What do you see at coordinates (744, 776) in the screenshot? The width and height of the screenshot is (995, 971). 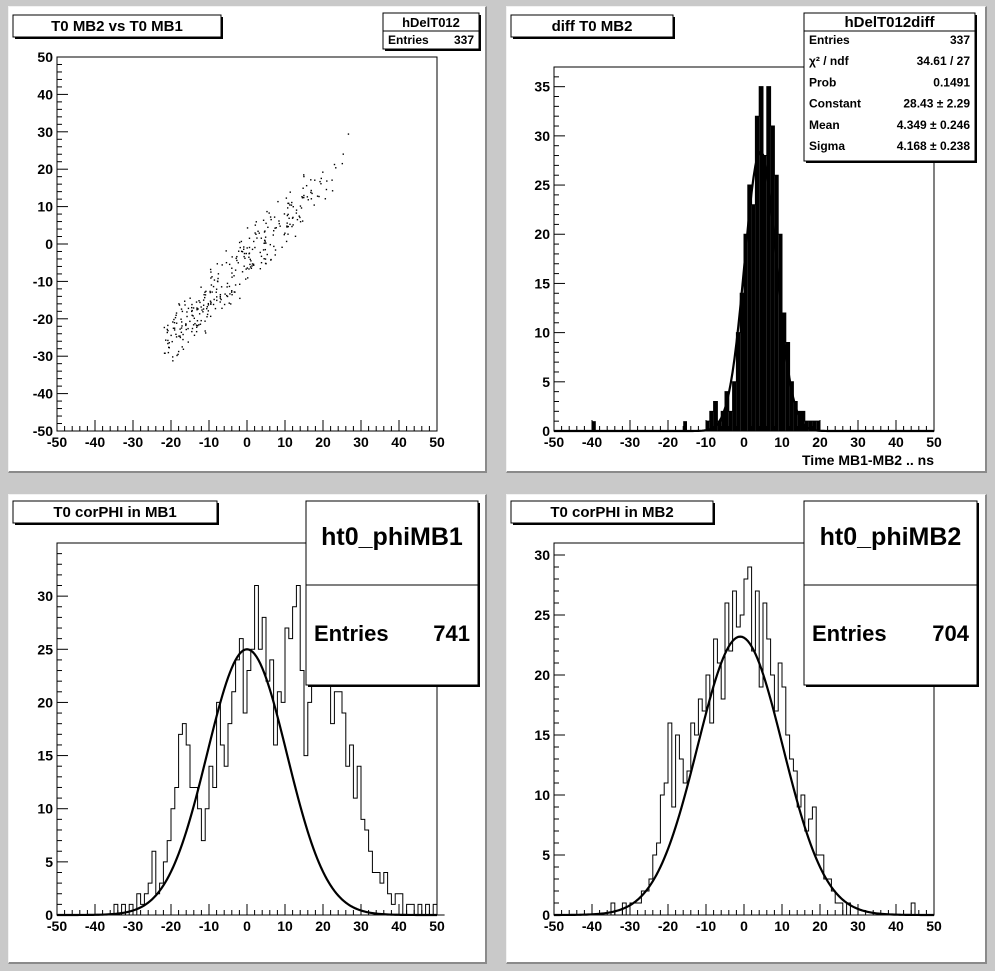 I see `gaussian-fit-curve` at bounding box center [744, 776].